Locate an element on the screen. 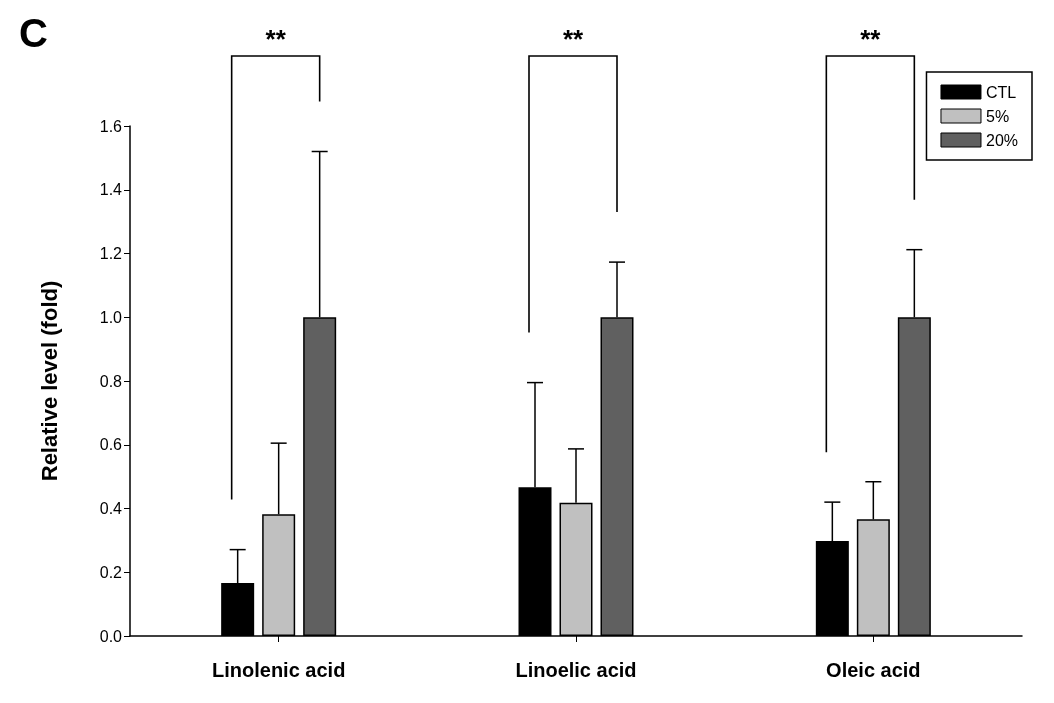 The height and width of the screenshot is (703, 1054). legend-label: 20% is located at coordinates (1002, 140).